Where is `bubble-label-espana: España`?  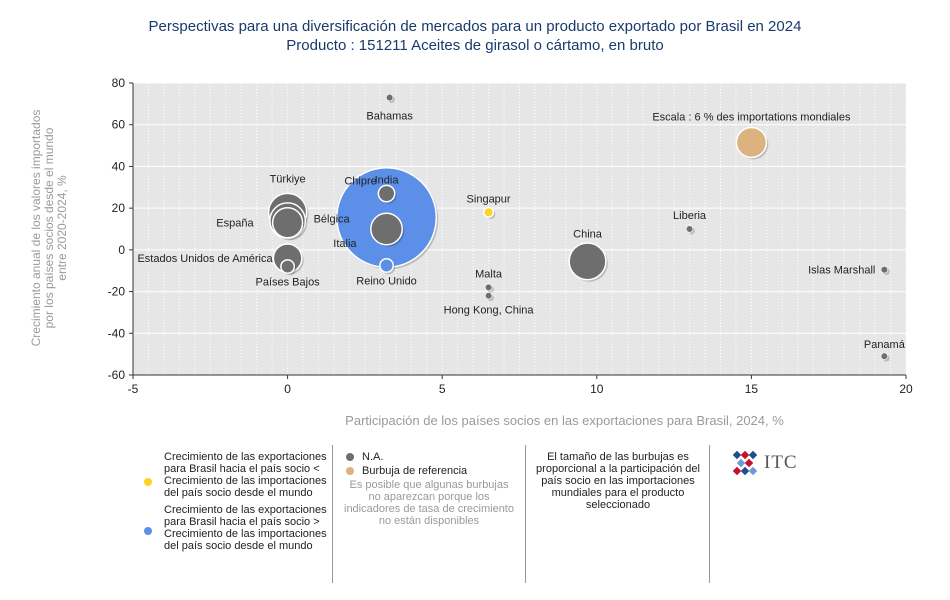 bubble-label-espana: España is located at coordinates (235, 224).